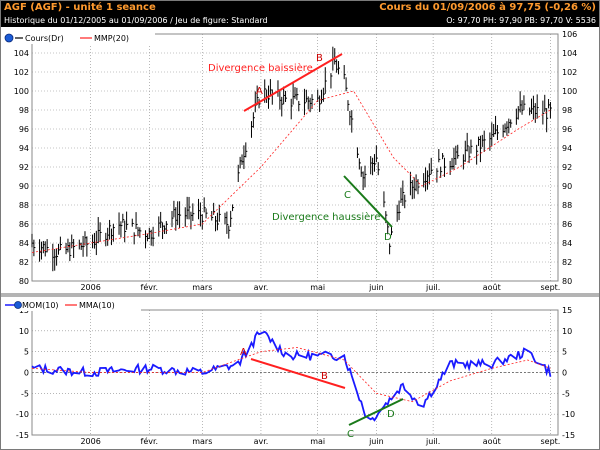  I want to click on legend-dropdown-icon, so click(9, 38).